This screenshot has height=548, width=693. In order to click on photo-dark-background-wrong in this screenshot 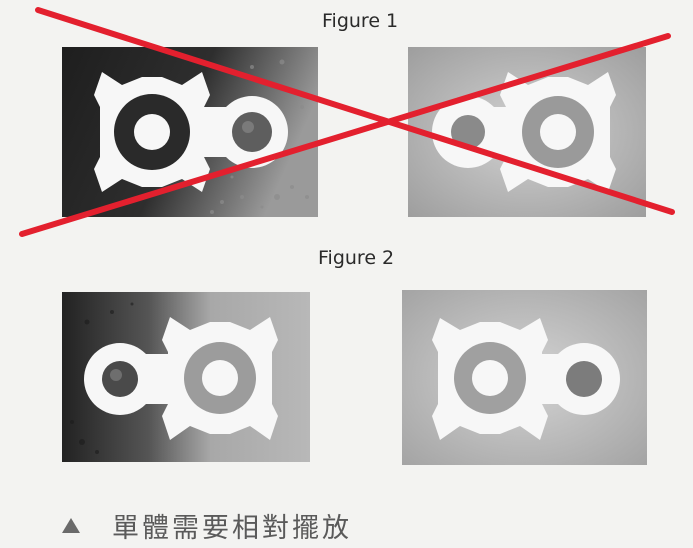, I will do `click(190, 132)`.